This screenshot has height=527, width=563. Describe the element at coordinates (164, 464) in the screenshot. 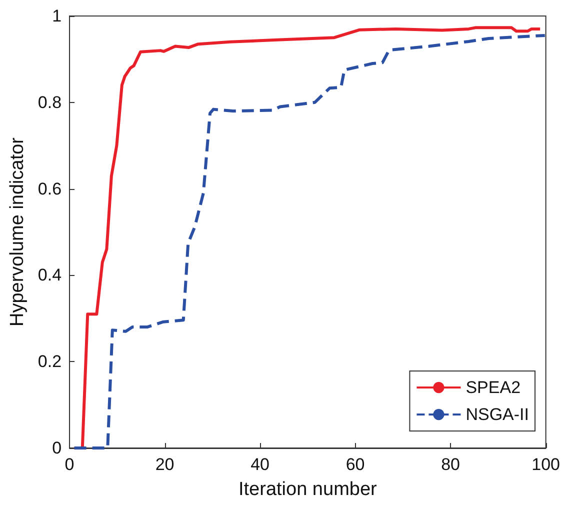

I see `x-tick-label: 20` at that location.